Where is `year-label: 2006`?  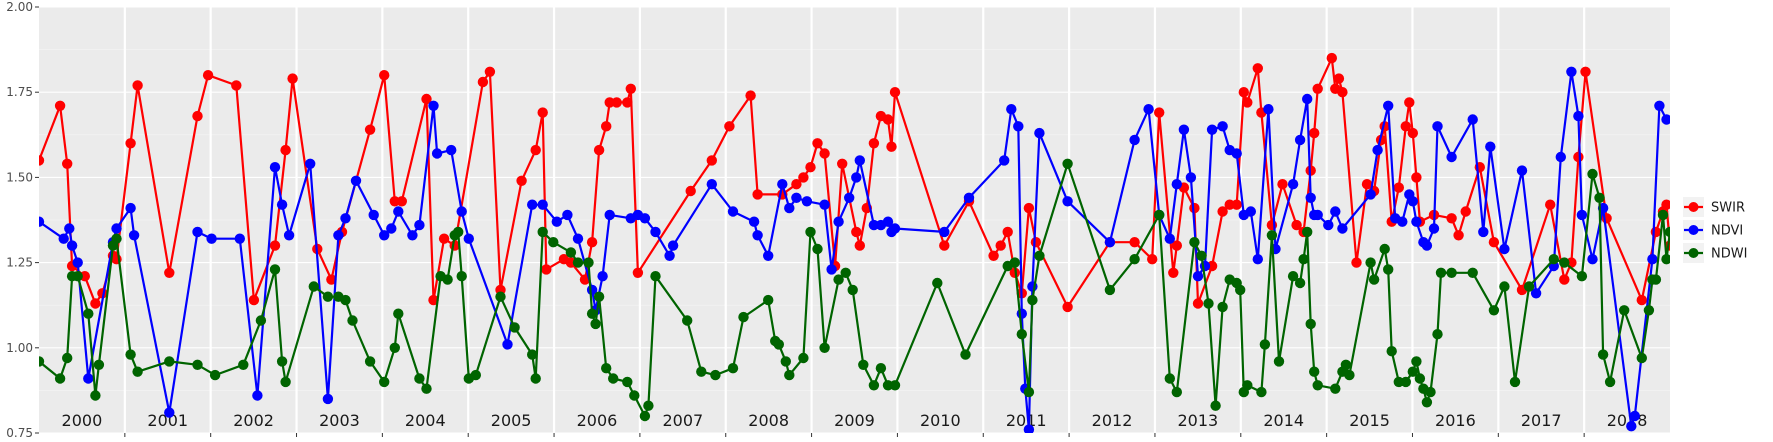 year-label: 2006 is located at coordinates (597, 420).